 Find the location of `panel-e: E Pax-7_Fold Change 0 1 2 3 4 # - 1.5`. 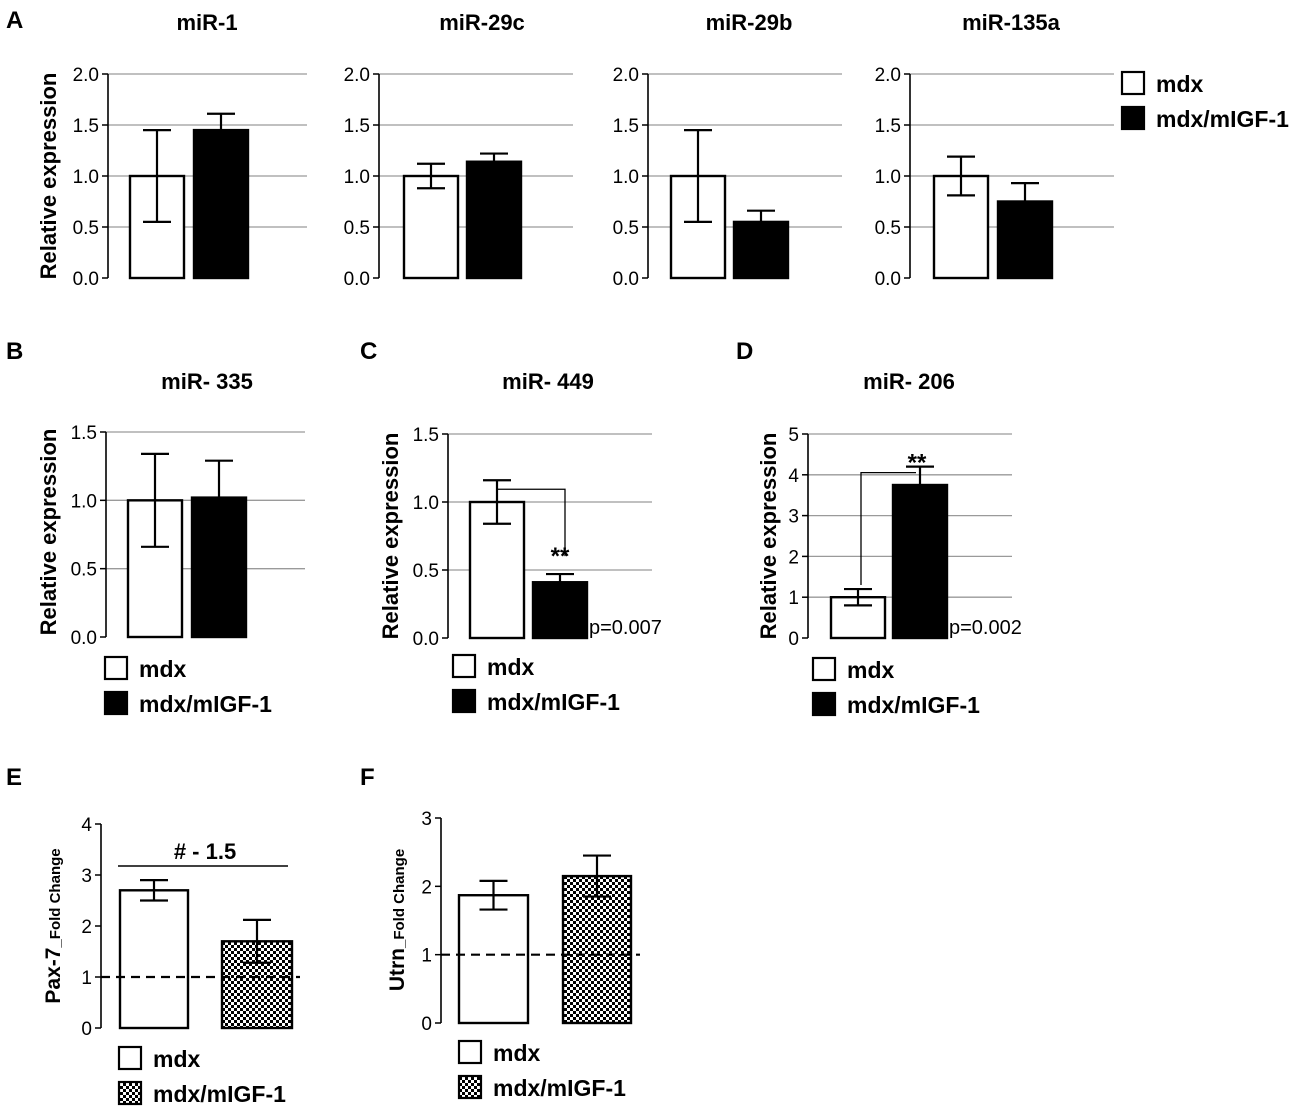

panel-e: E Pax-7_Fold Change 0 1 2 3 4 # - 1.5 is located at coordinates (153, 902).